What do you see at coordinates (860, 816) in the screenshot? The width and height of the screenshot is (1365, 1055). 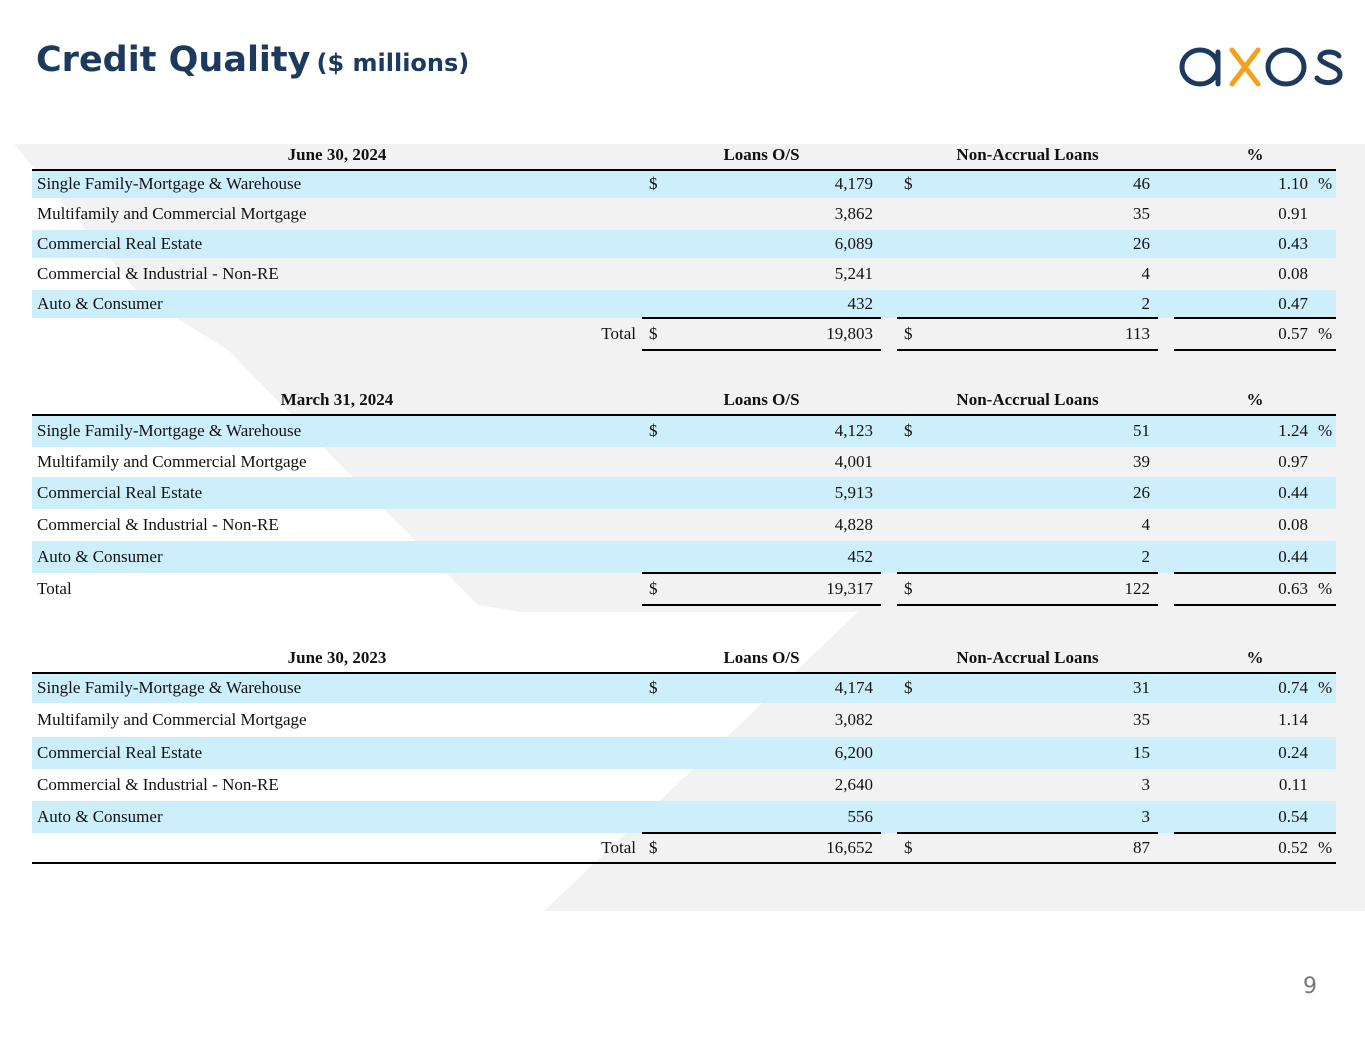 I see `loans-value: 556` at bounding box center [860, 816].